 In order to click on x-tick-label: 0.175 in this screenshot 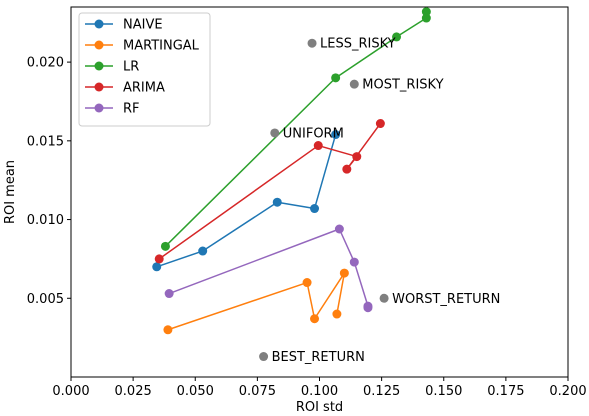, I will do `click(505, 391)`.